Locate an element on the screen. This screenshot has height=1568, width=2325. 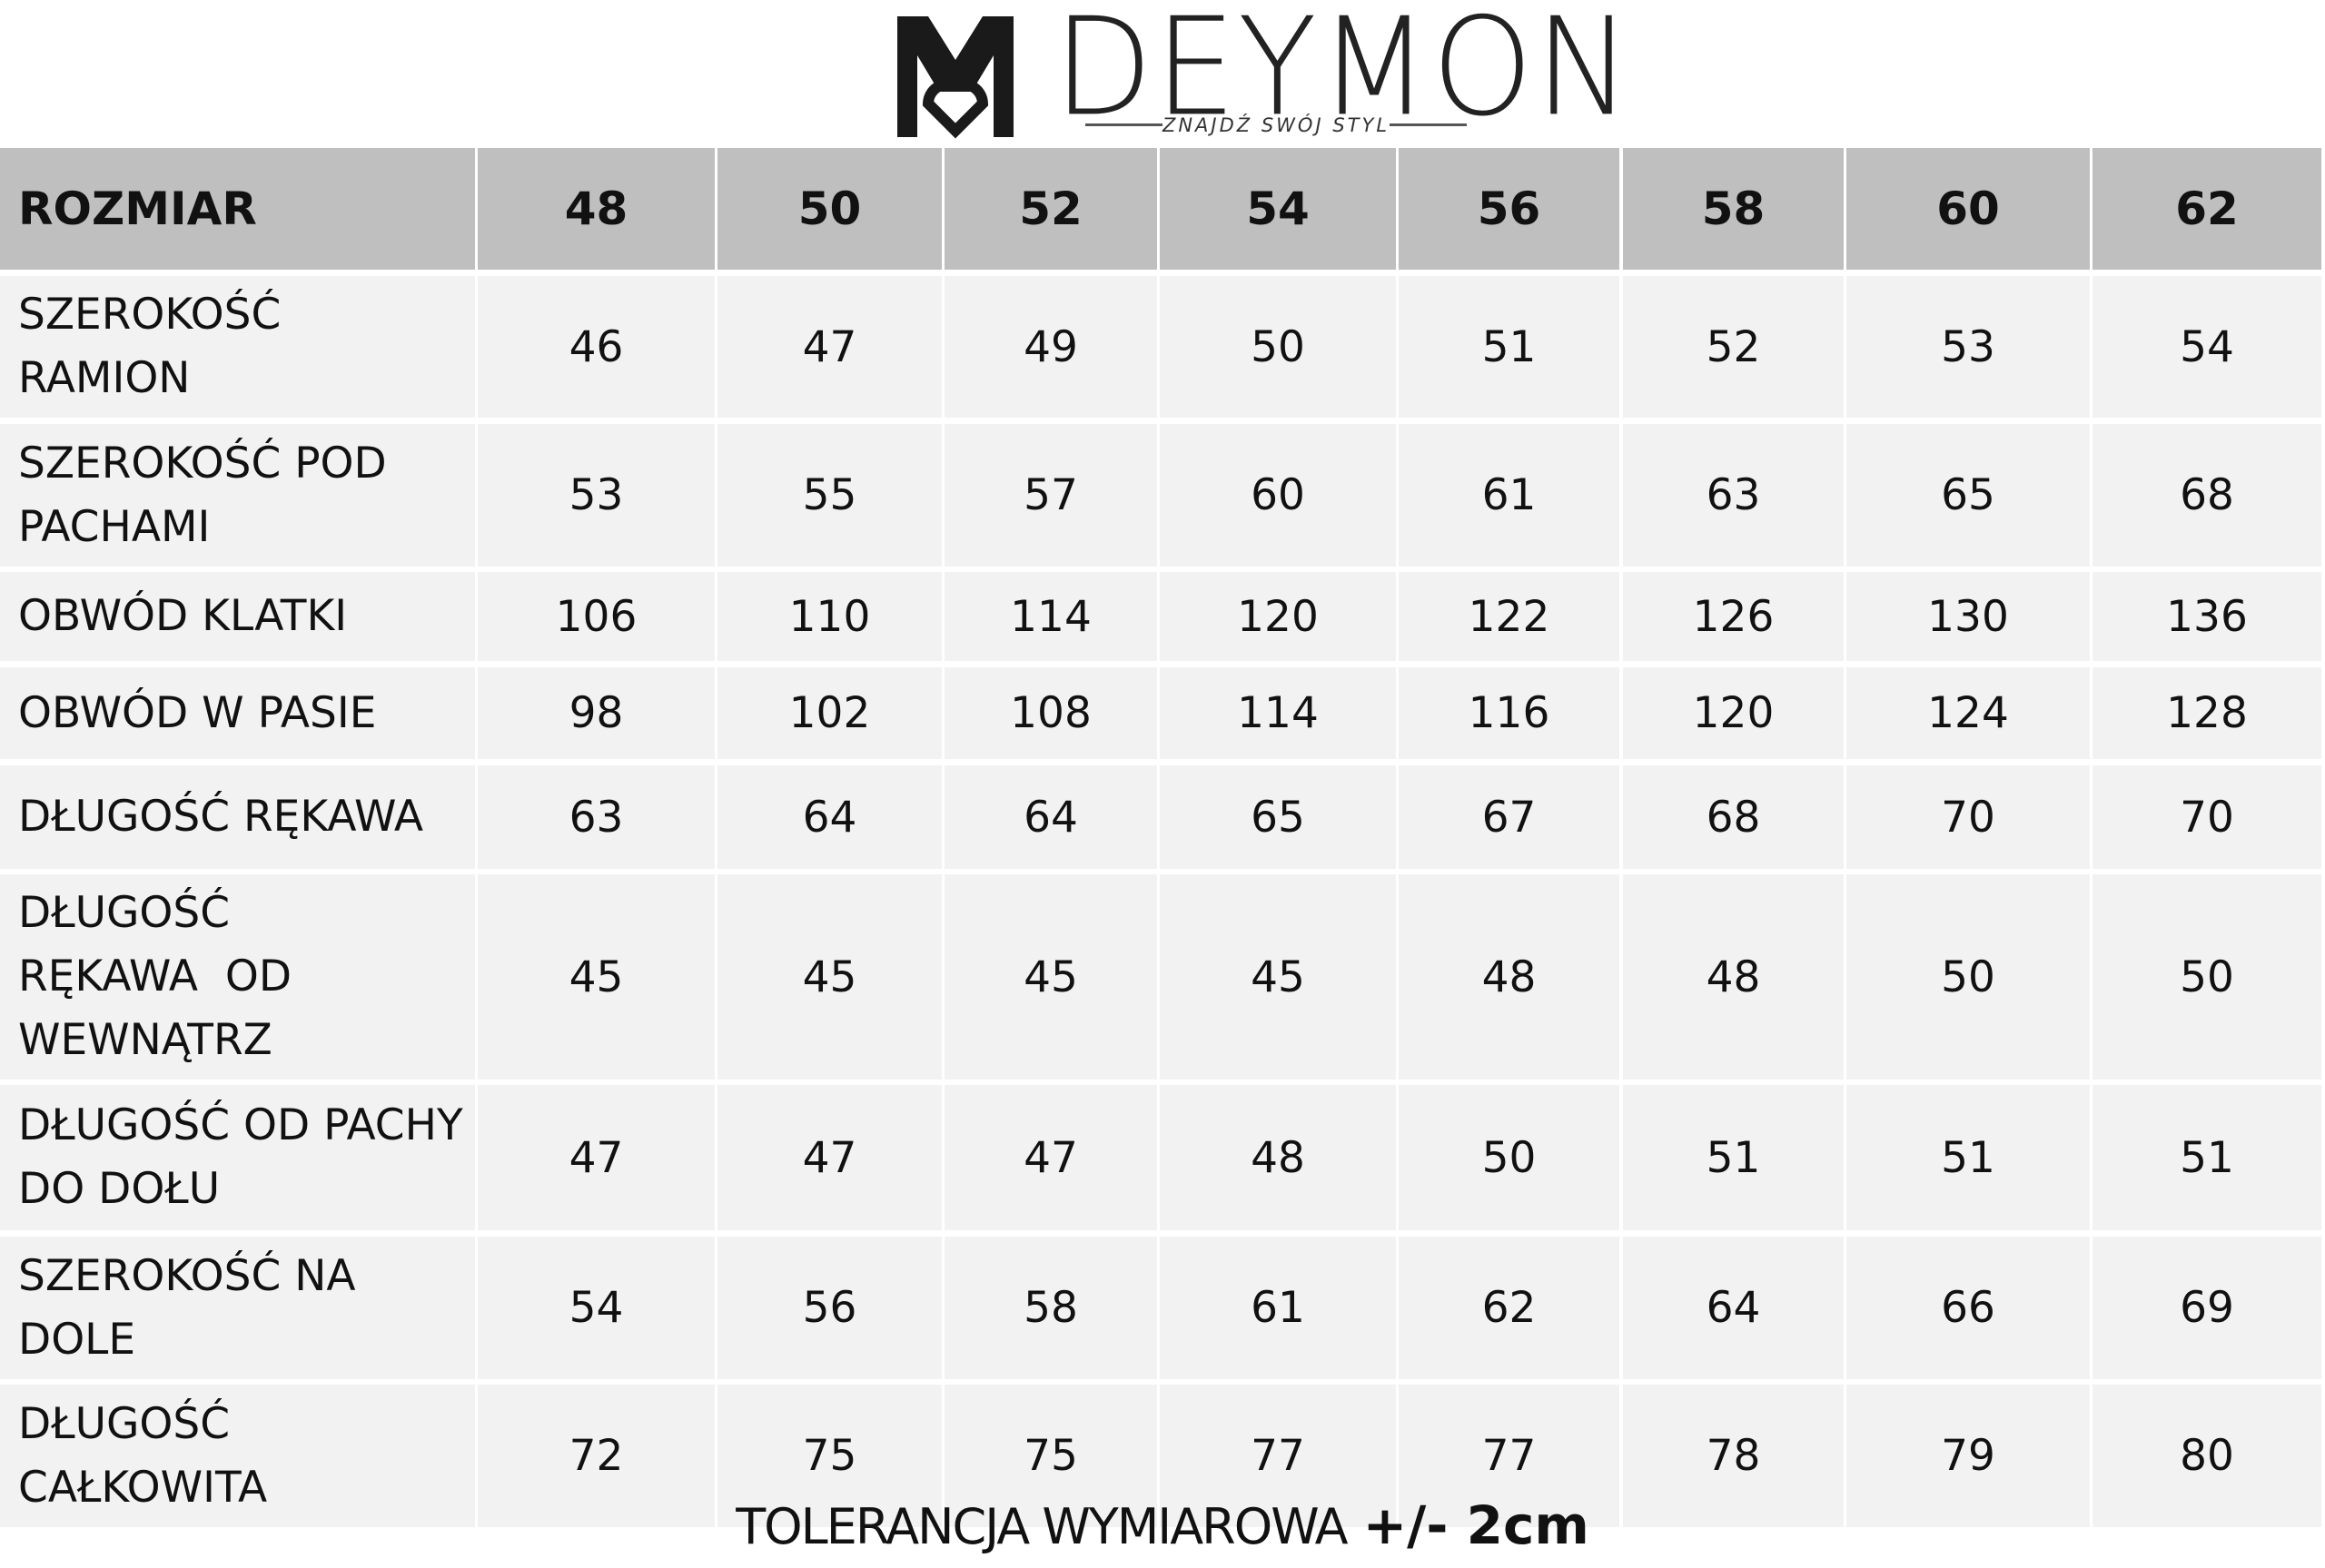
label-line: OBWÓD W PASIE is located at coordinates (197, 712).